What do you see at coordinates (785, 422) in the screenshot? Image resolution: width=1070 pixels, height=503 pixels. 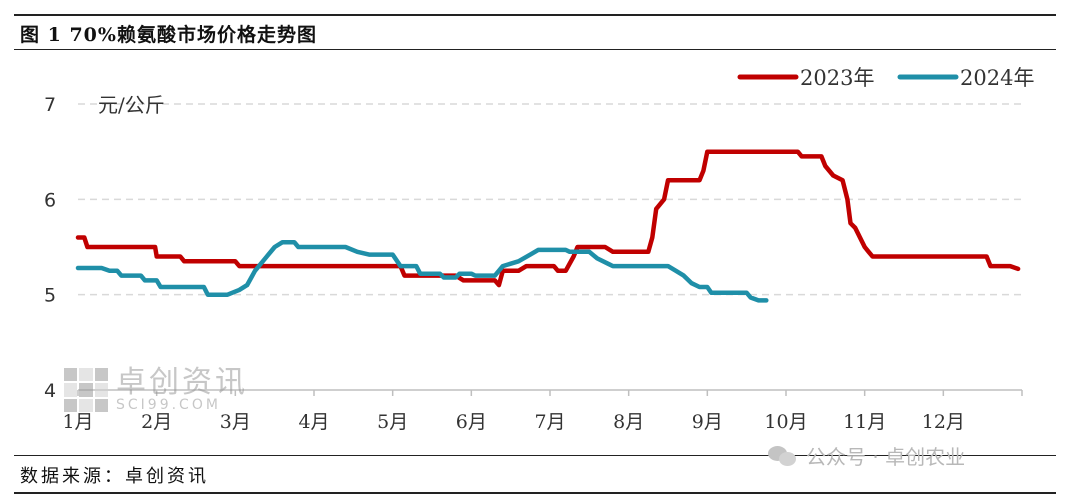 I see `x-tick-label: 10月` at bounding box center [785, 422].